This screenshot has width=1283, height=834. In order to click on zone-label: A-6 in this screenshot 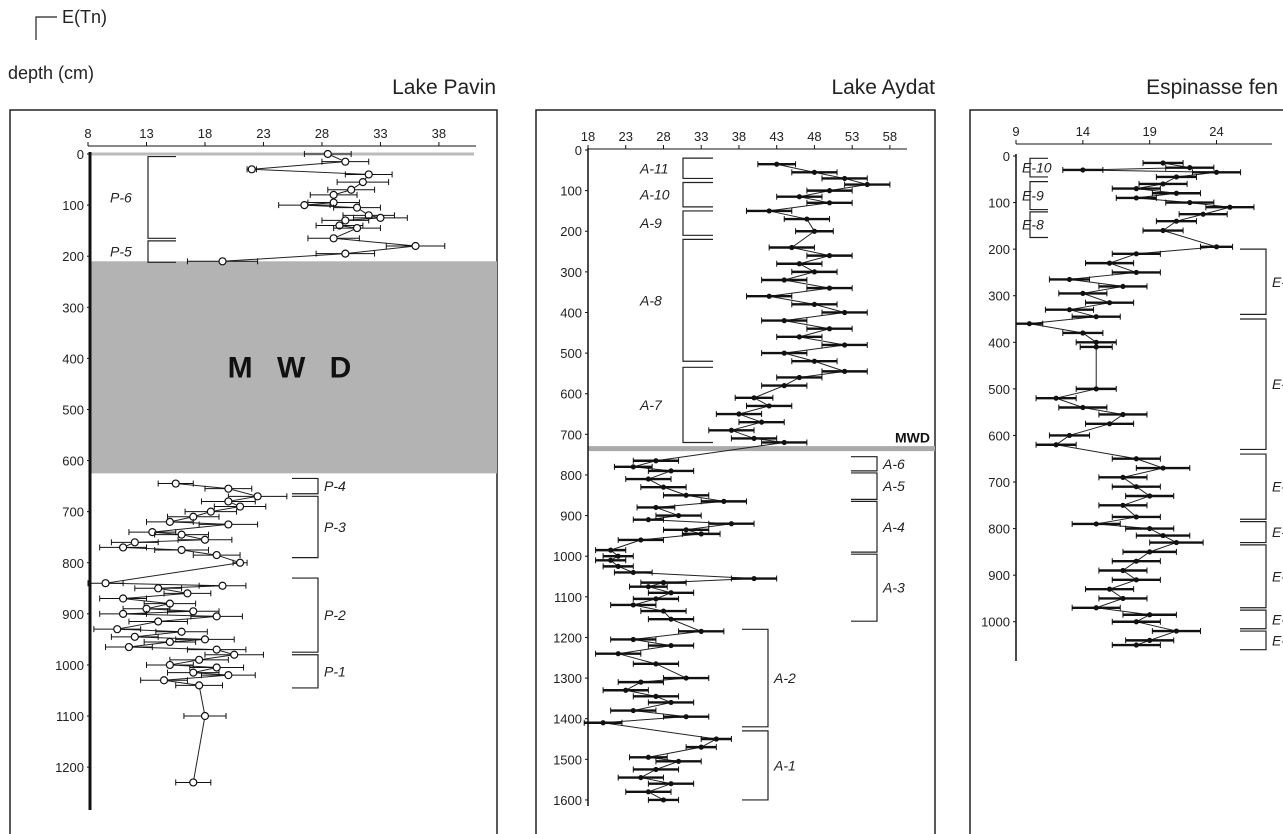, I will do `click(893, 464)`.